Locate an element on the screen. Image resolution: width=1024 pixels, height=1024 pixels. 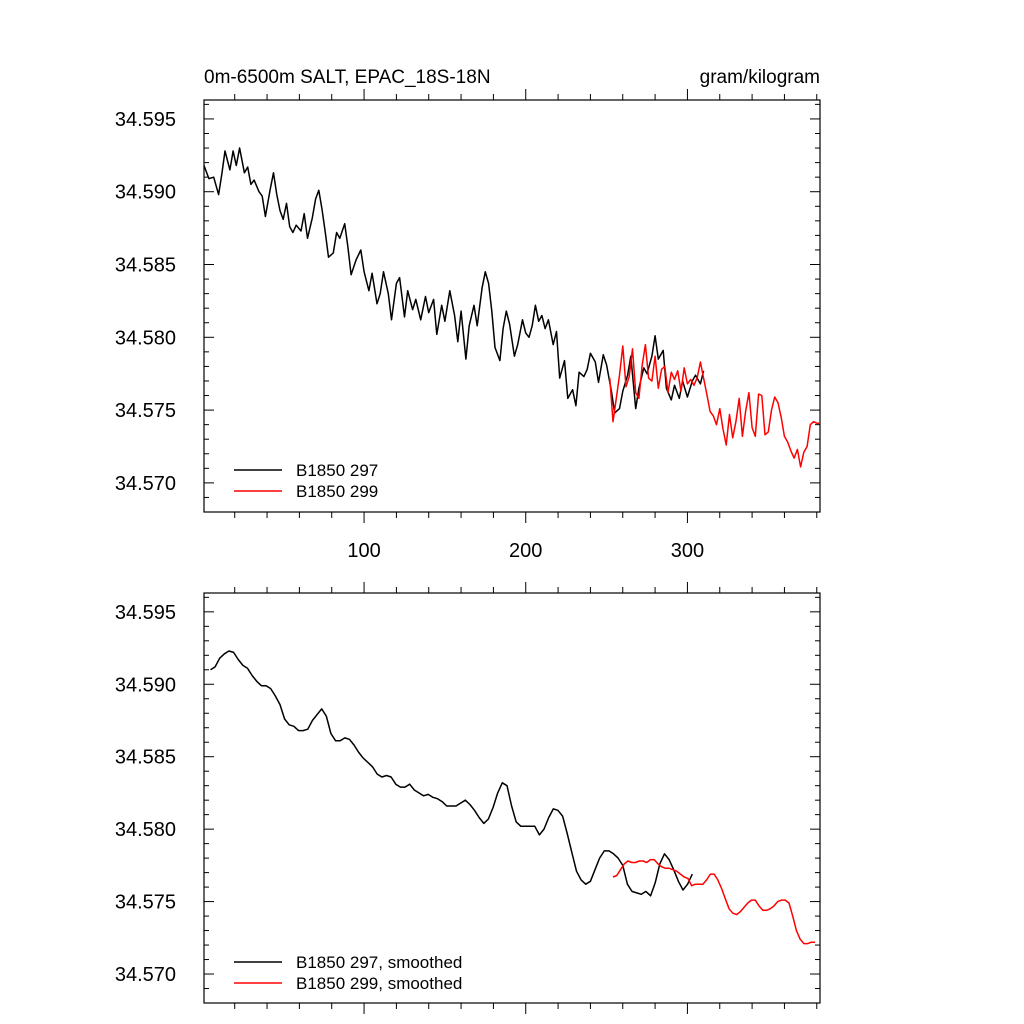
bottom-y-tick-label: 34.590 is located at coordinates (145, 685).